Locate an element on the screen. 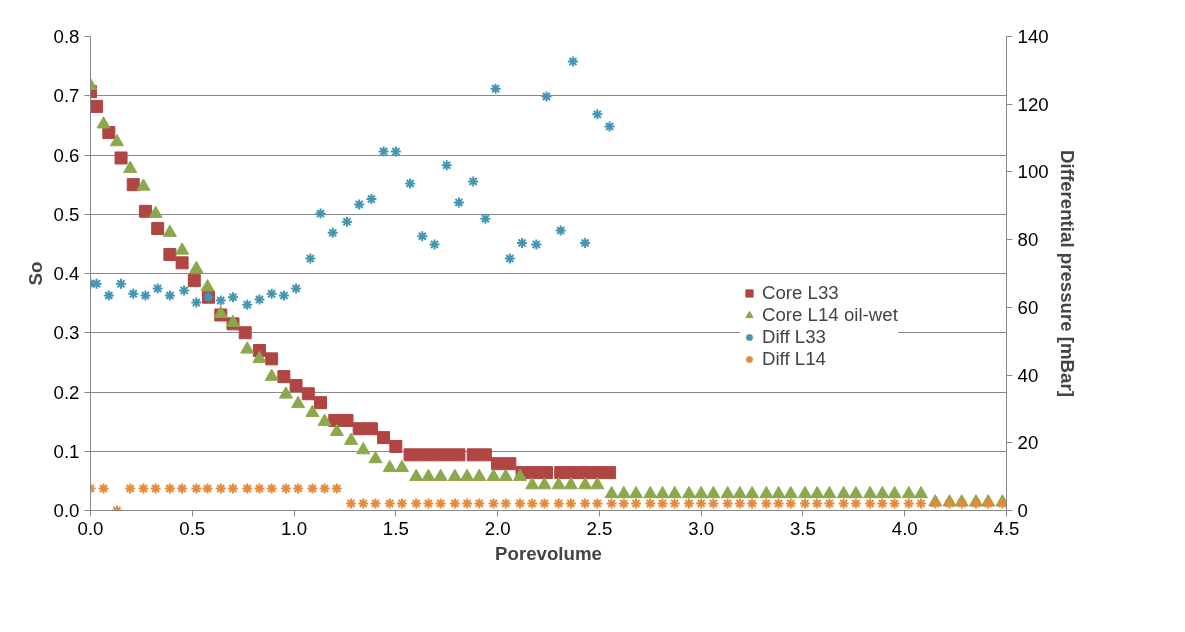 Image resolution: width=1185 pixels, height=632 pixels. y-tick-label: 0.4 is located at coordinates (66, 273).